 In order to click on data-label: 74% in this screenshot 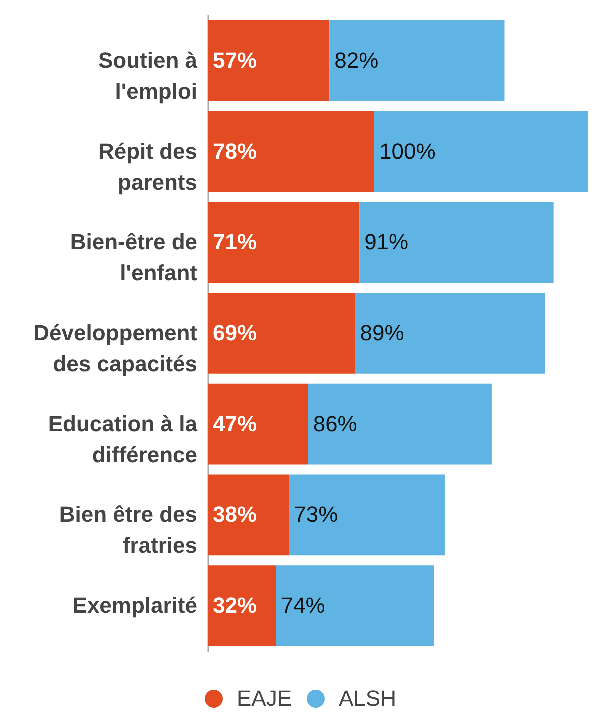, I will do `click(303, 605)`.